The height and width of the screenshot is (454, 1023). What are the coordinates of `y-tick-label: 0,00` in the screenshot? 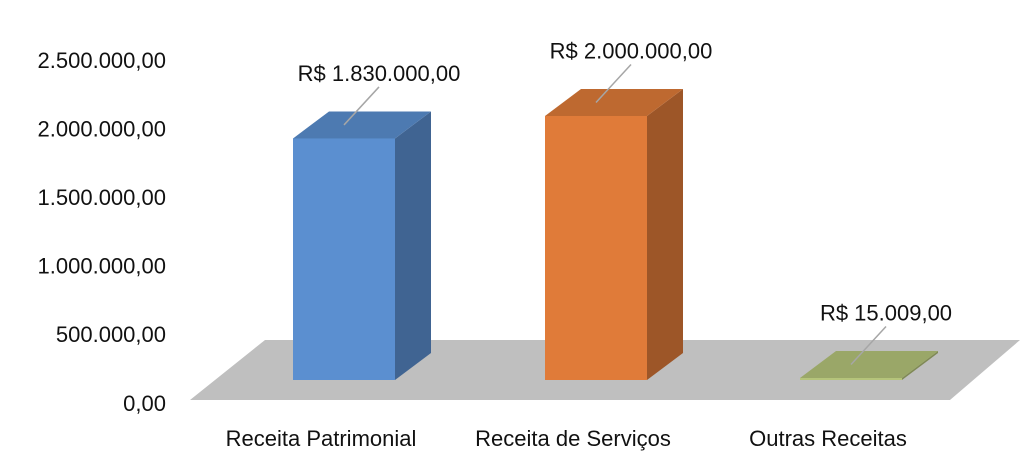 It's located at (144, 403).